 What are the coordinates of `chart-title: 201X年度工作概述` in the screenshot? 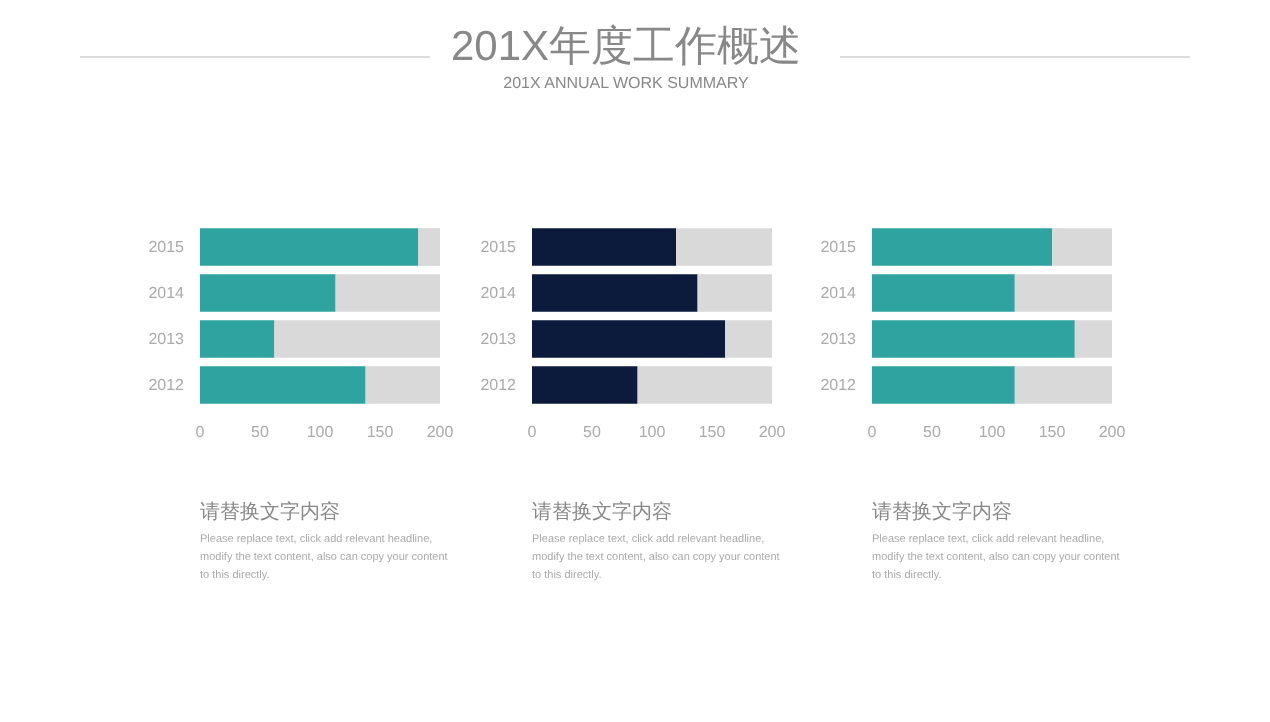 It's located at (626, 48).